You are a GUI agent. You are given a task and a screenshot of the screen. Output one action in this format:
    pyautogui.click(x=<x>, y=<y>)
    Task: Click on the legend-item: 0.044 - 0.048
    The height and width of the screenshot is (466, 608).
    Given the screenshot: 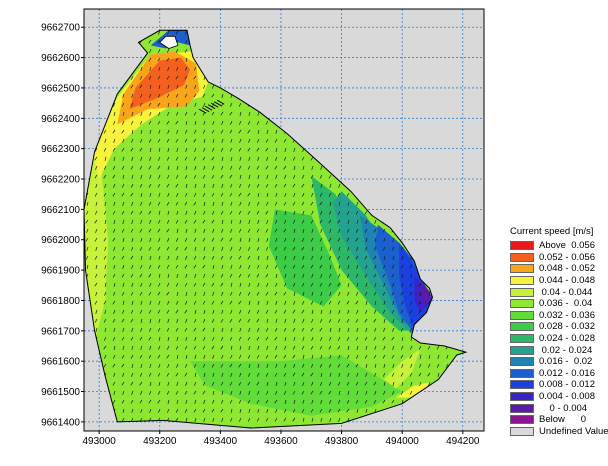 What is the action you would take?
    pyautogui.click(x=559, y=281)
    